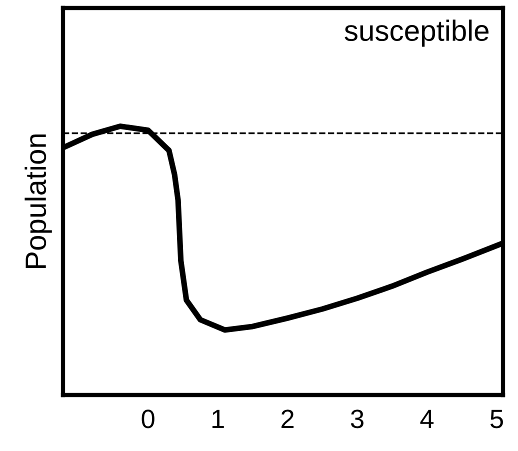 This screenshot has width=518, height=451. Describe the element at coordinates (38, 201) in the screenshot. I see `y-axis-title: Population` at that location.